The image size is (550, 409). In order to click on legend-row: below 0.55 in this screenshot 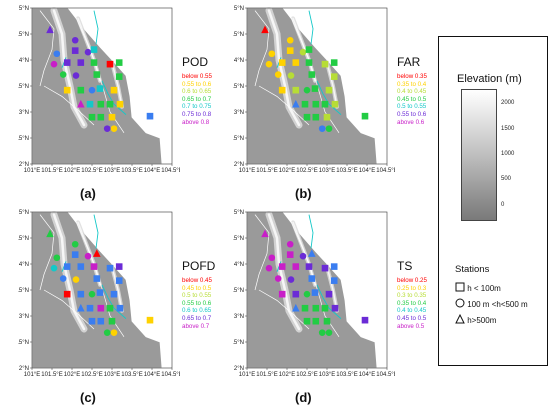, I will do `click(197, 76)`.